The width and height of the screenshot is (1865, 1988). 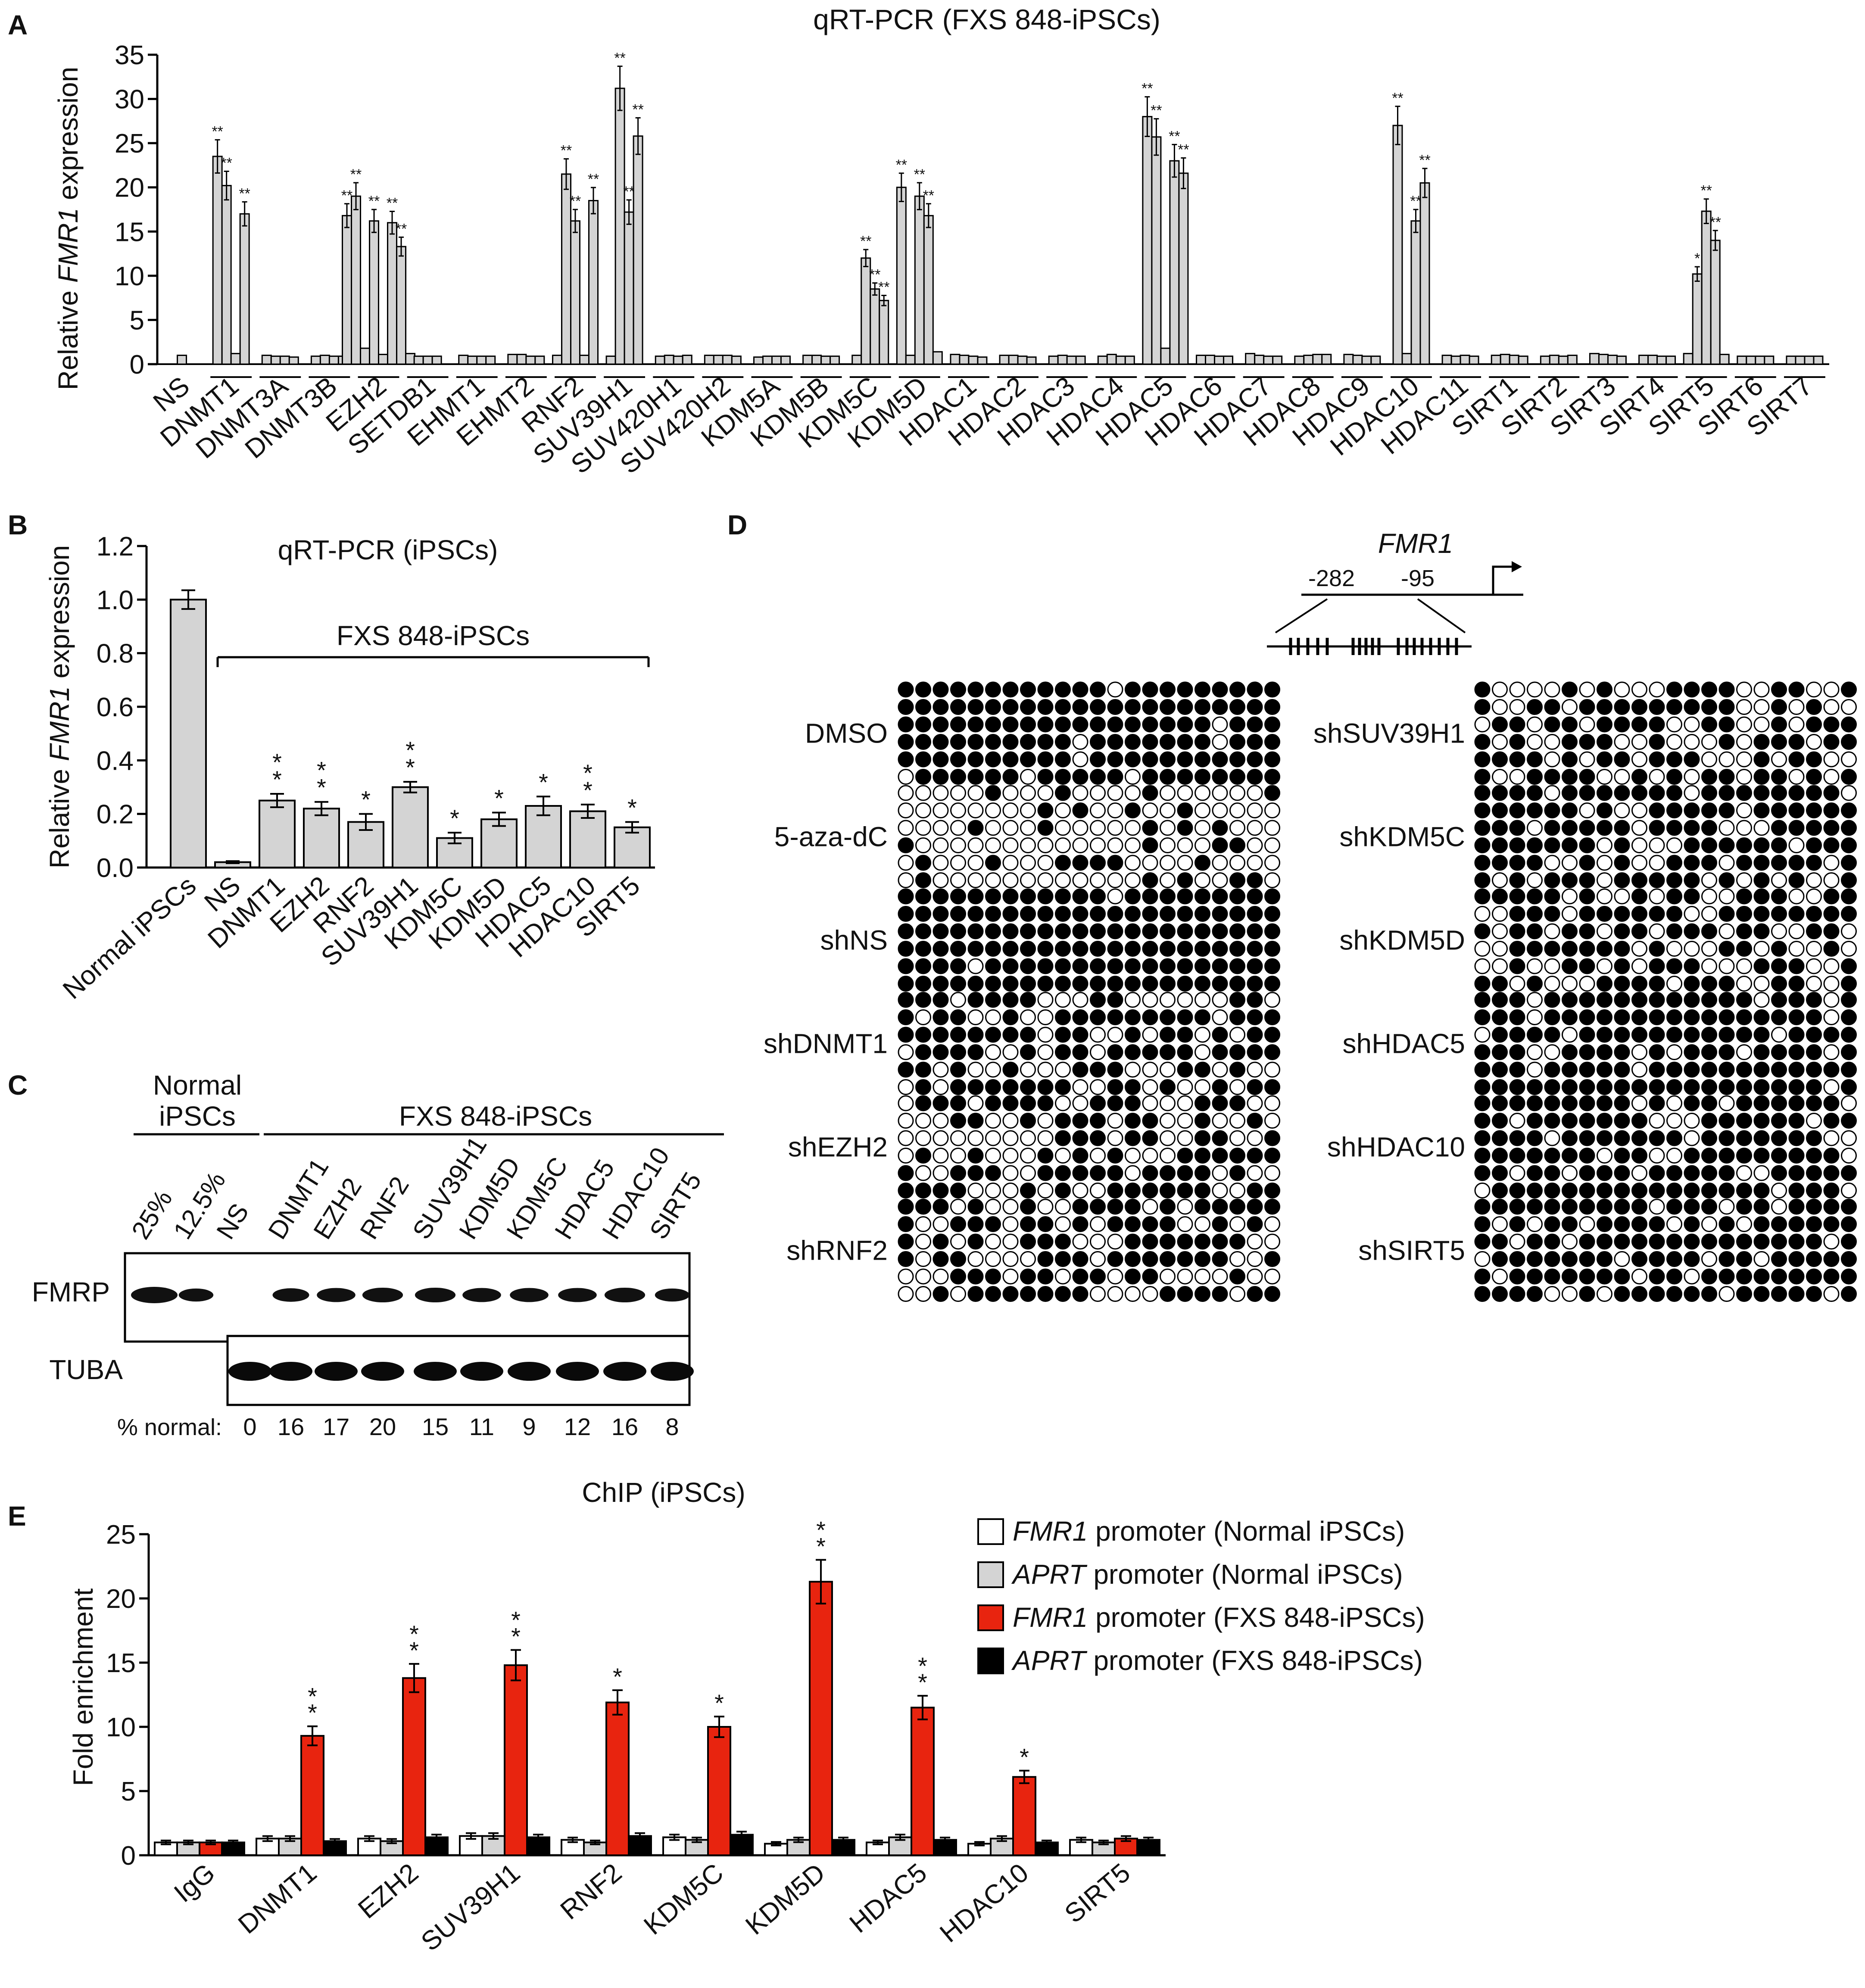 I want to click on methylation-grid: shRNF2, so click(x=1033, y=1250).